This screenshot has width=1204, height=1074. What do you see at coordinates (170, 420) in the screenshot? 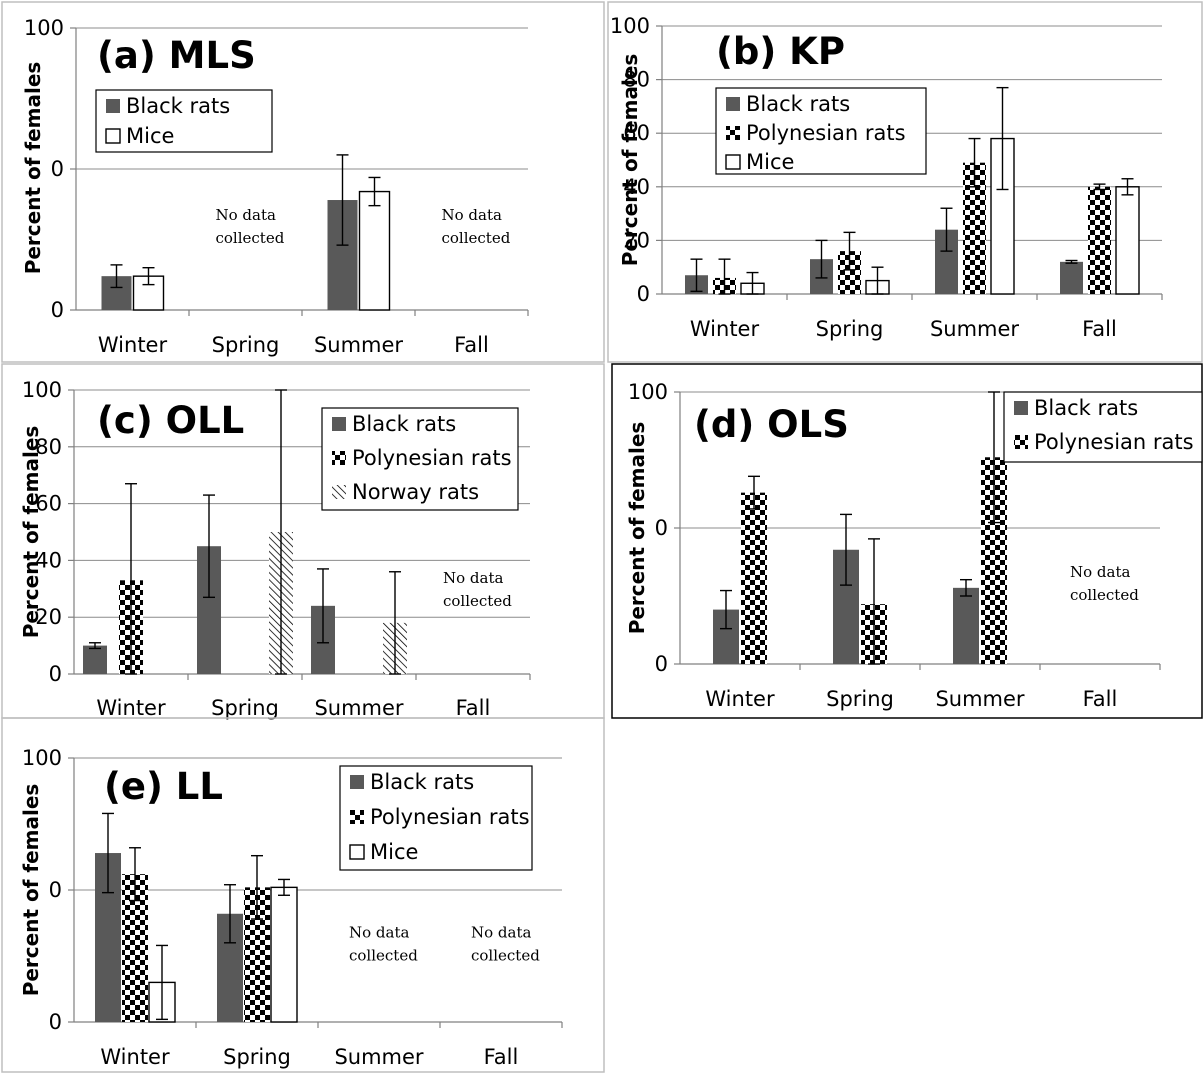
I see `panel-title: (c) OLL` at bounding box center [170, 420].